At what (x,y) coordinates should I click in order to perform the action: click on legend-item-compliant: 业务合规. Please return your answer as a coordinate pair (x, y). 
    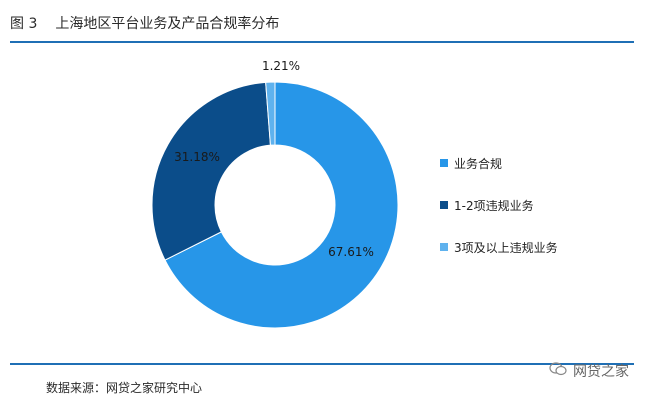
    Looking at the image, I should click on (499, 163).